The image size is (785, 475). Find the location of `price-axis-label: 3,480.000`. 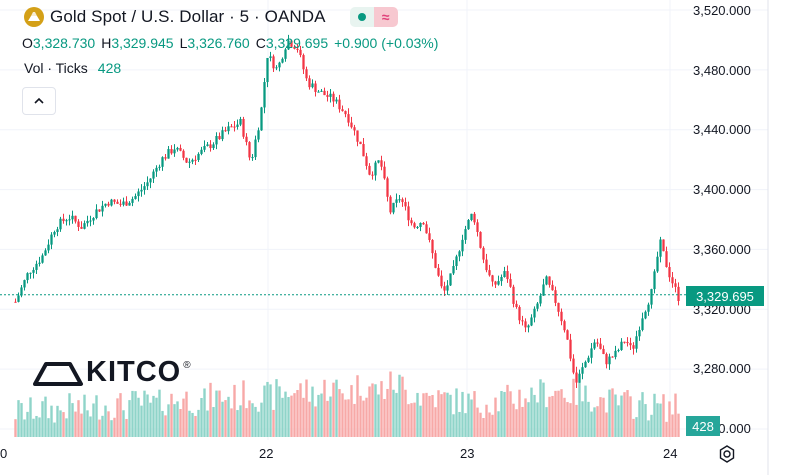

price-axis-label: 3,480.000 is located at coordinates (722, 70).